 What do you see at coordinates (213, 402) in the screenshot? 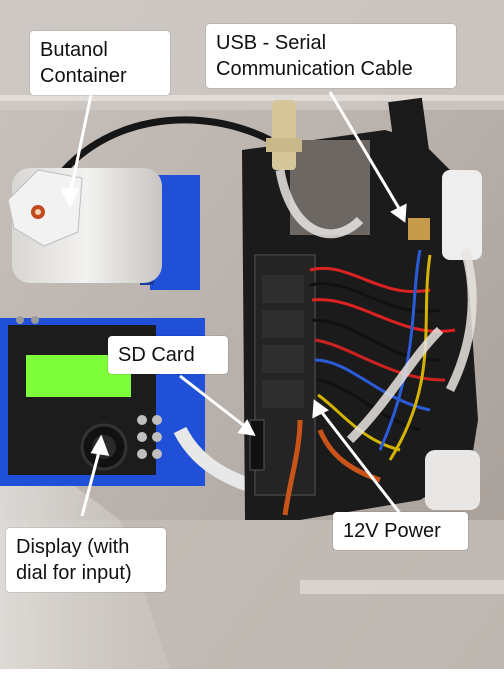
I see `arrow-sdcard` at bounding box center [213, 402].